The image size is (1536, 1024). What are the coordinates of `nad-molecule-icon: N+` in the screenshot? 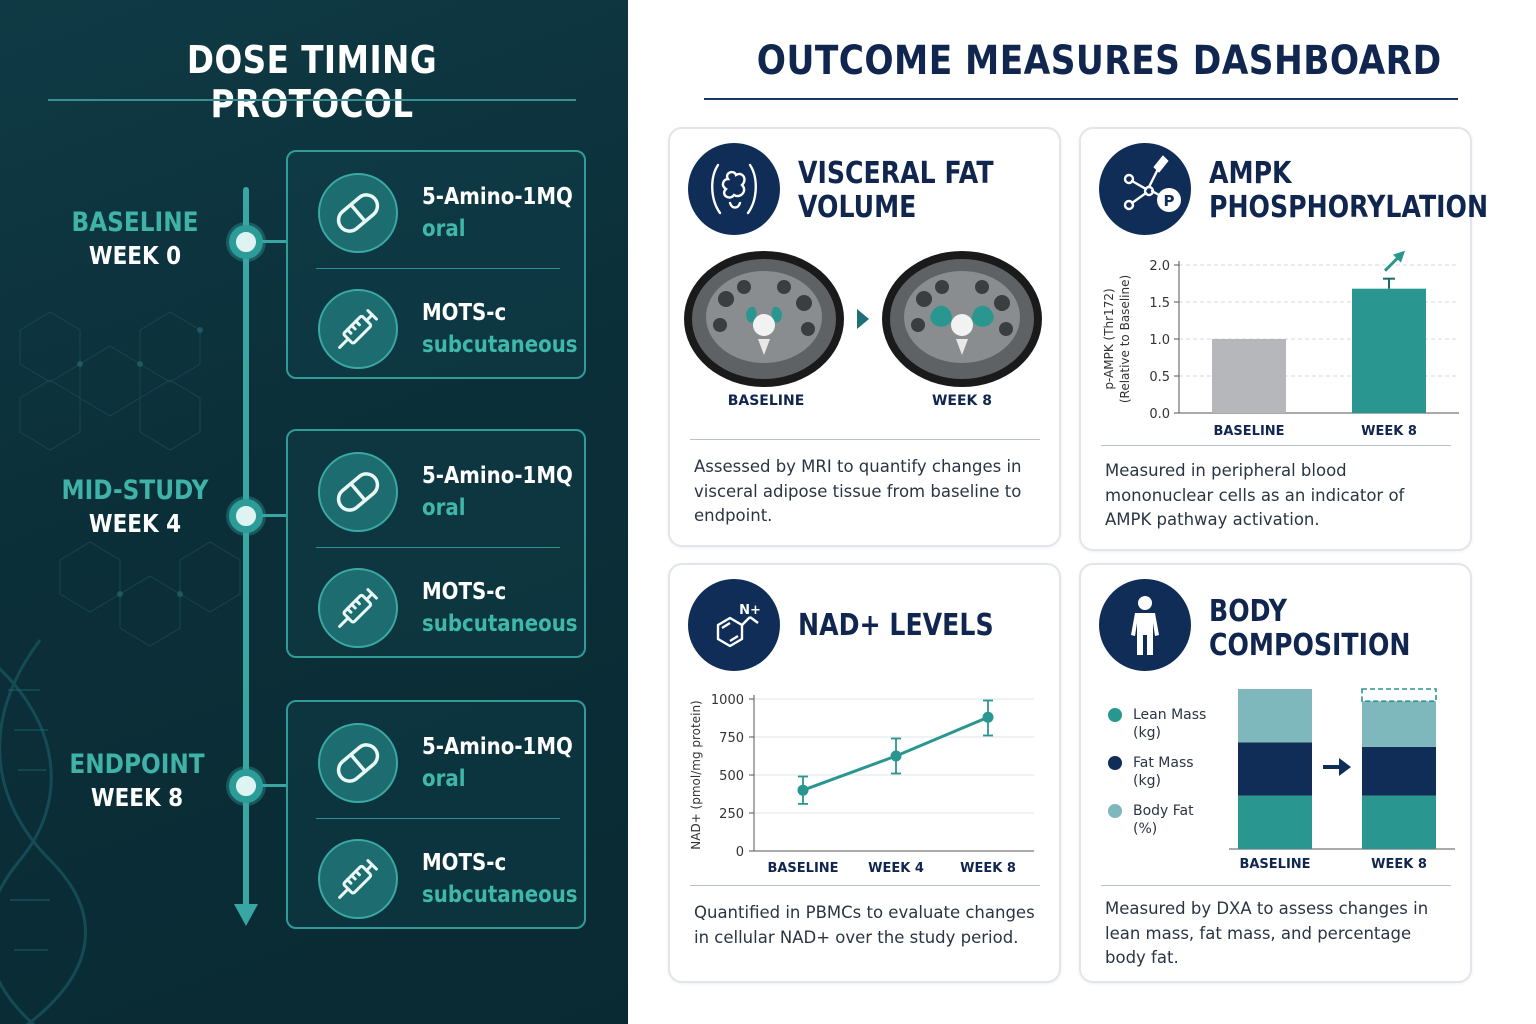 It's located at (734, 625).